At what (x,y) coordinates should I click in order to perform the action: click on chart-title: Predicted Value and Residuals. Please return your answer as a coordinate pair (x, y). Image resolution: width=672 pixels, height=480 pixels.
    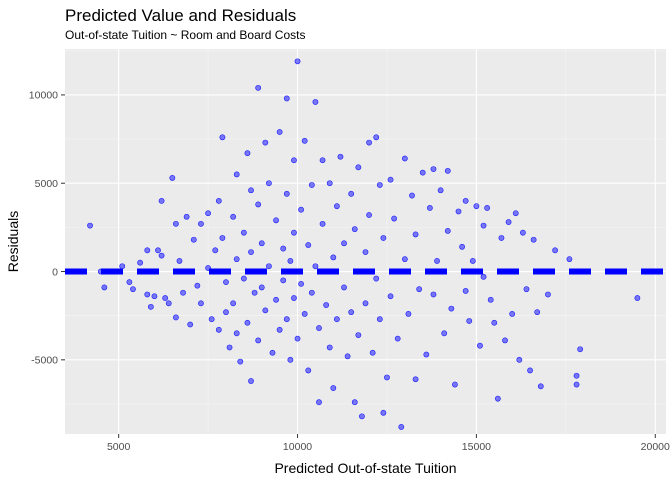
    Looking at the image, I should click on (180, 15).